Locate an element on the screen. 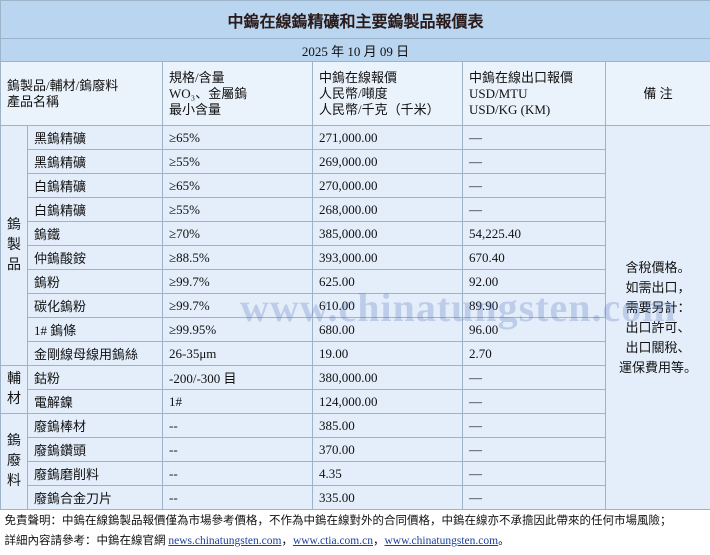  table-row: 鎢鐵 ≥70% 385,000.00 54,225.40 is located at coordinates (355, 233).